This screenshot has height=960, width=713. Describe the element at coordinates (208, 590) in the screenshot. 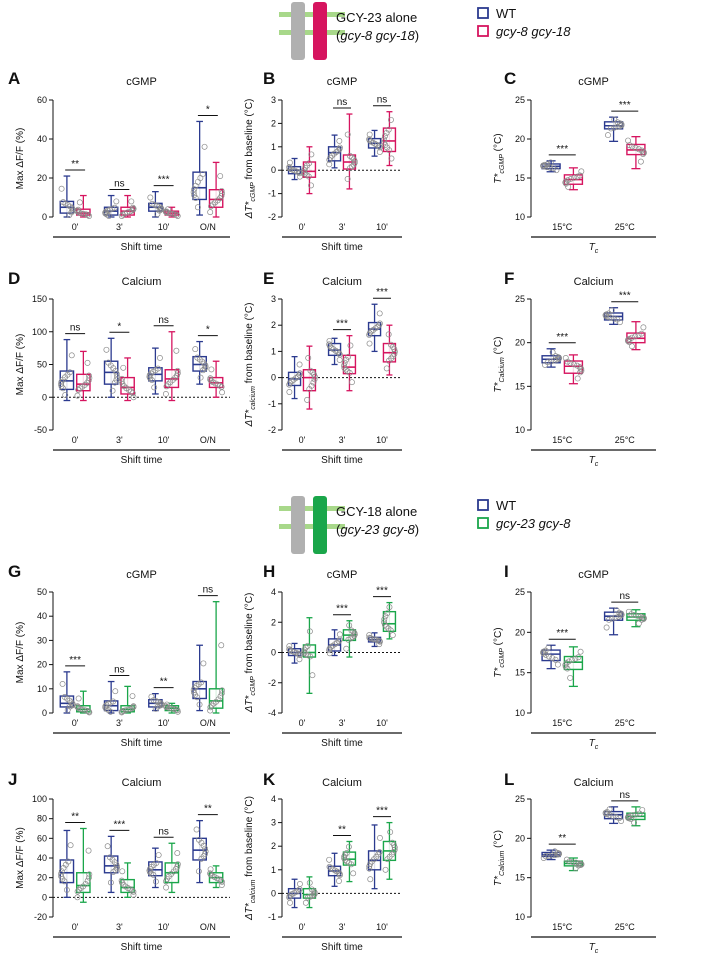

I see `significance-label: ns` at that location.